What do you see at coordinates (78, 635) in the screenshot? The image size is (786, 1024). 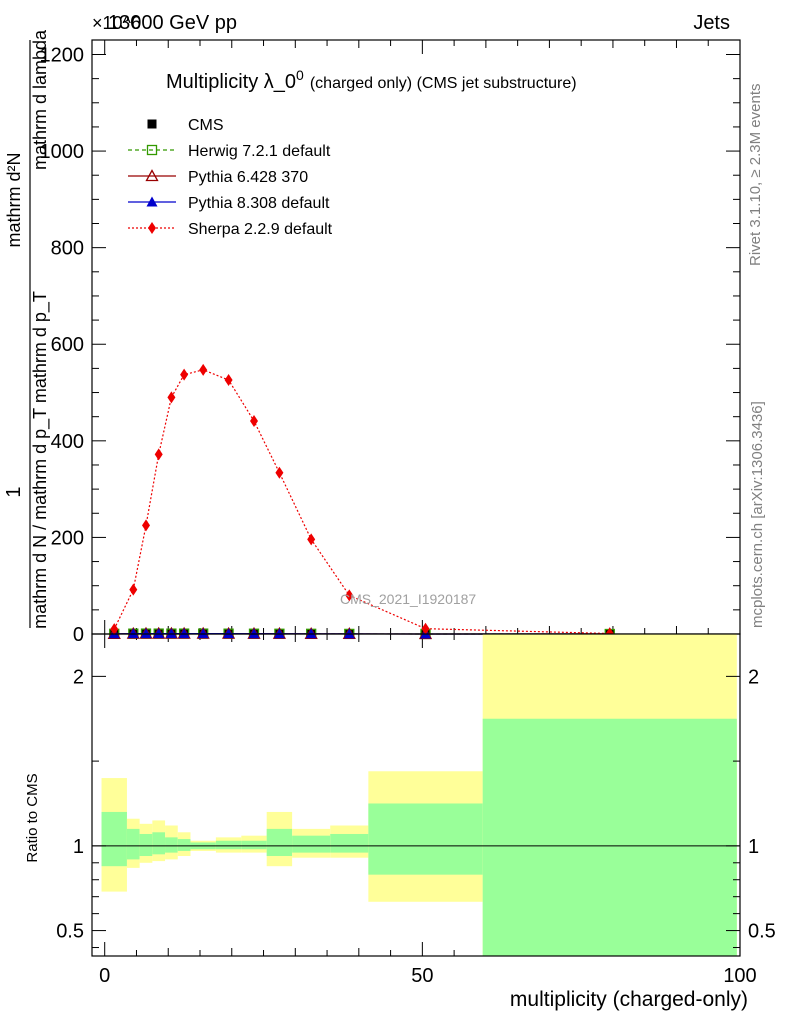 I see `y-tick-label: 0` at bounding box center [78, 635].